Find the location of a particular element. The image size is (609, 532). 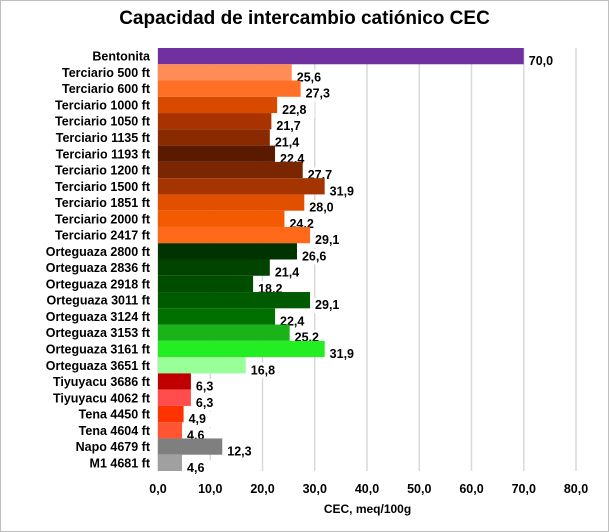

category-label: Terciario 600 ft is located at coordinates (106, 89).